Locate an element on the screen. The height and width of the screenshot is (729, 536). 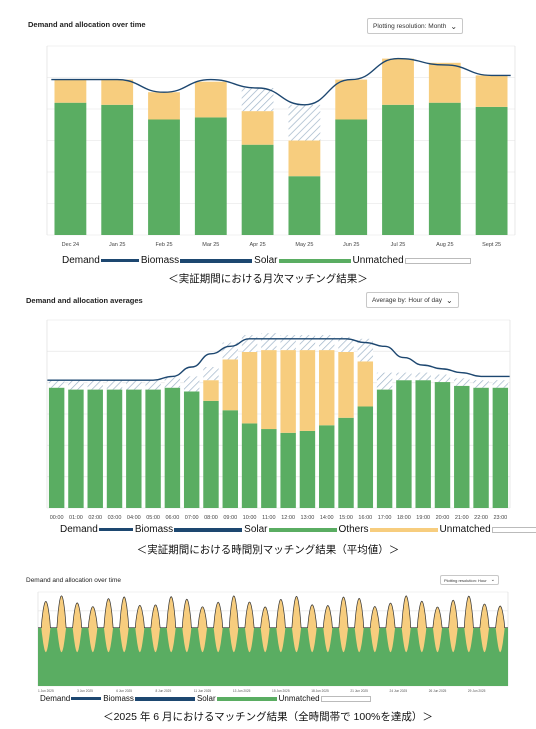
x-tick-label: 06:00 is located at coordinates (173, 518).